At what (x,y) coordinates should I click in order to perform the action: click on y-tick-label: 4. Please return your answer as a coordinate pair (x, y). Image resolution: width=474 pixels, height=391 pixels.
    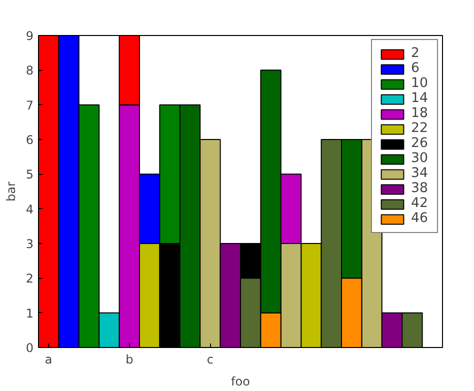
    Looking at the image, I should click on (30, 209).